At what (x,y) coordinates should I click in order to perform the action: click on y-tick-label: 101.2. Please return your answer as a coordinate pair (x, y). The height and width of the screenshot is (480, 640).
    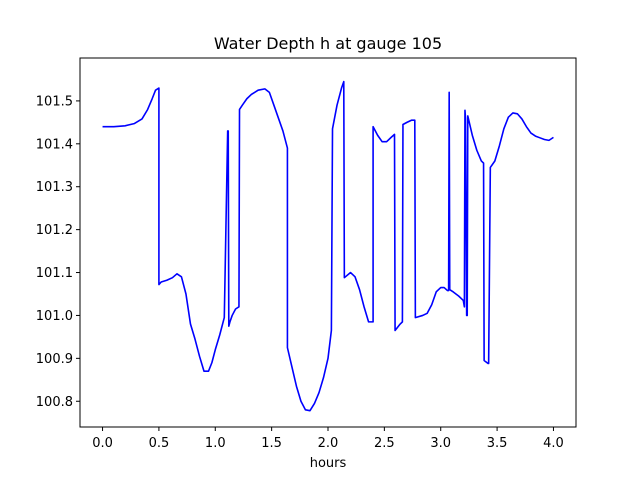
    Looking at the image, I should click on (54, 230).